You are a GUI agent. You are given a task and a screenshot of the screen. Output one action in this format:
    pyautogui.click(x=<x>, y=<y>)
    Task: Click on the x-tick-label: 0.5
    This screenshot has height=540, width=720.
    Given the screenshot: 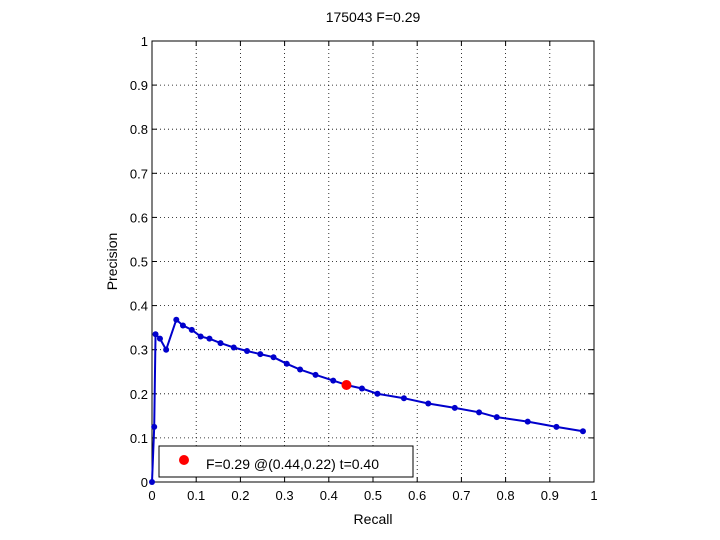 What is the action you would take?
    pyautogui.click(x=373, y=495)
    